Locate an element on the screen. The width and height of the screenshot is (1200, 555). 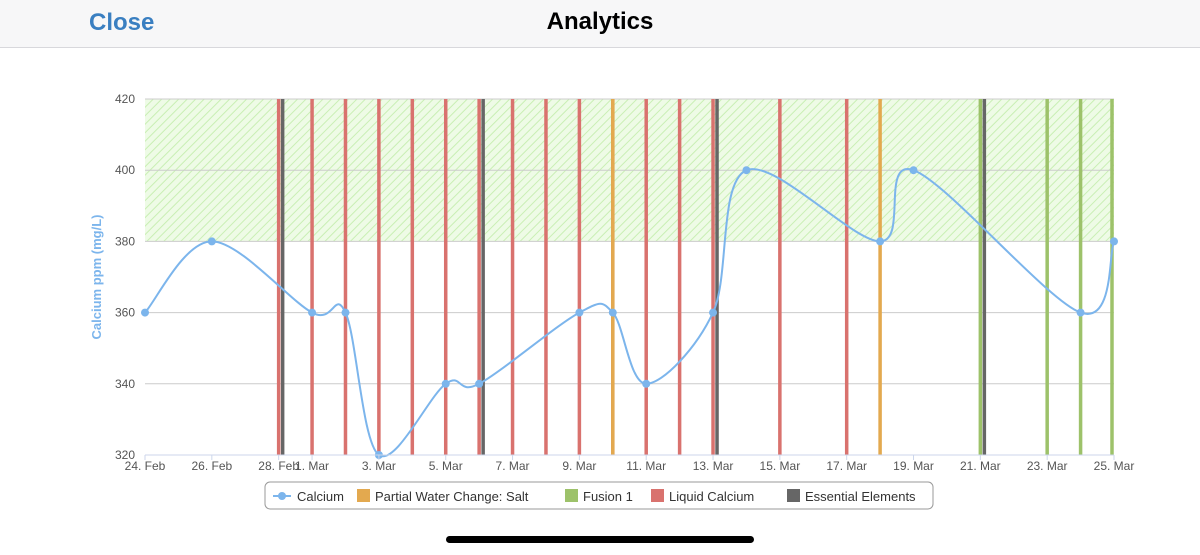
x-tick-label: 25. Mar is located at coordinates (1114, 466).